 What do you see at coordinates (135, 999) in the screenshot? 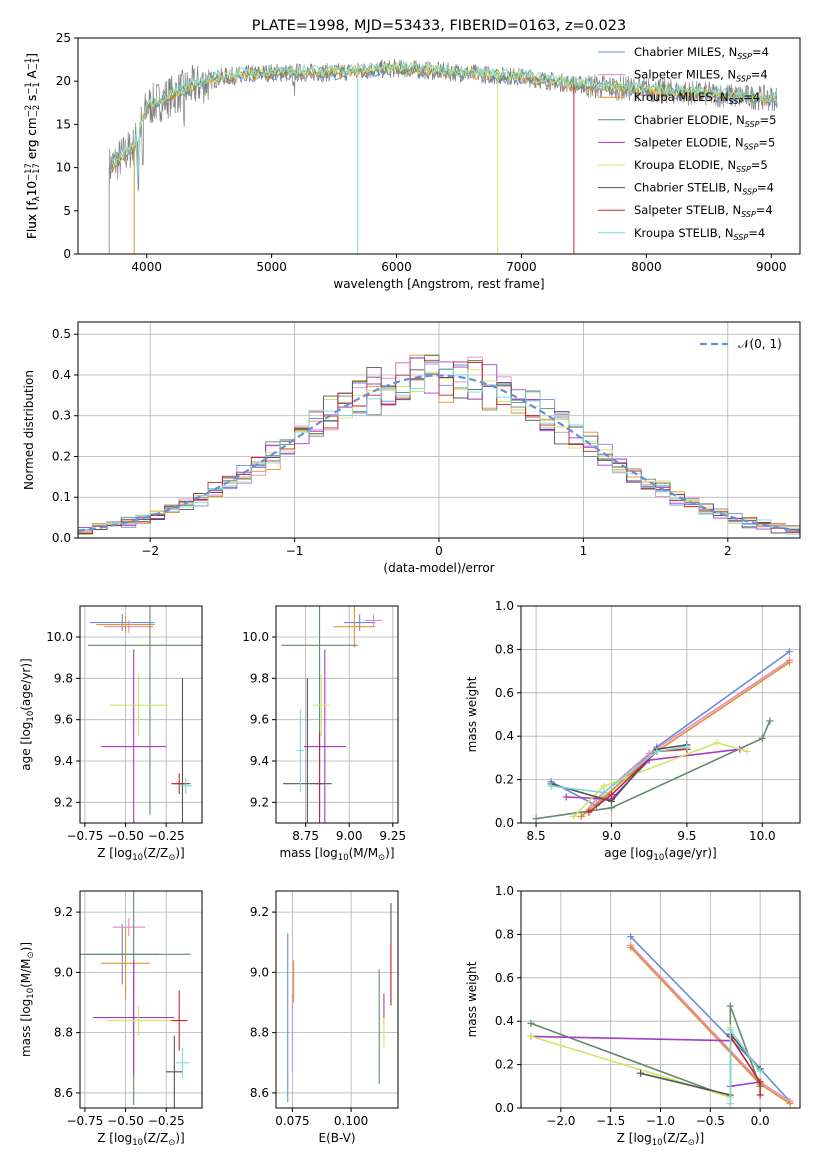
I see `mass_vs_Z-plot-area` at bounding box center [135, 999].